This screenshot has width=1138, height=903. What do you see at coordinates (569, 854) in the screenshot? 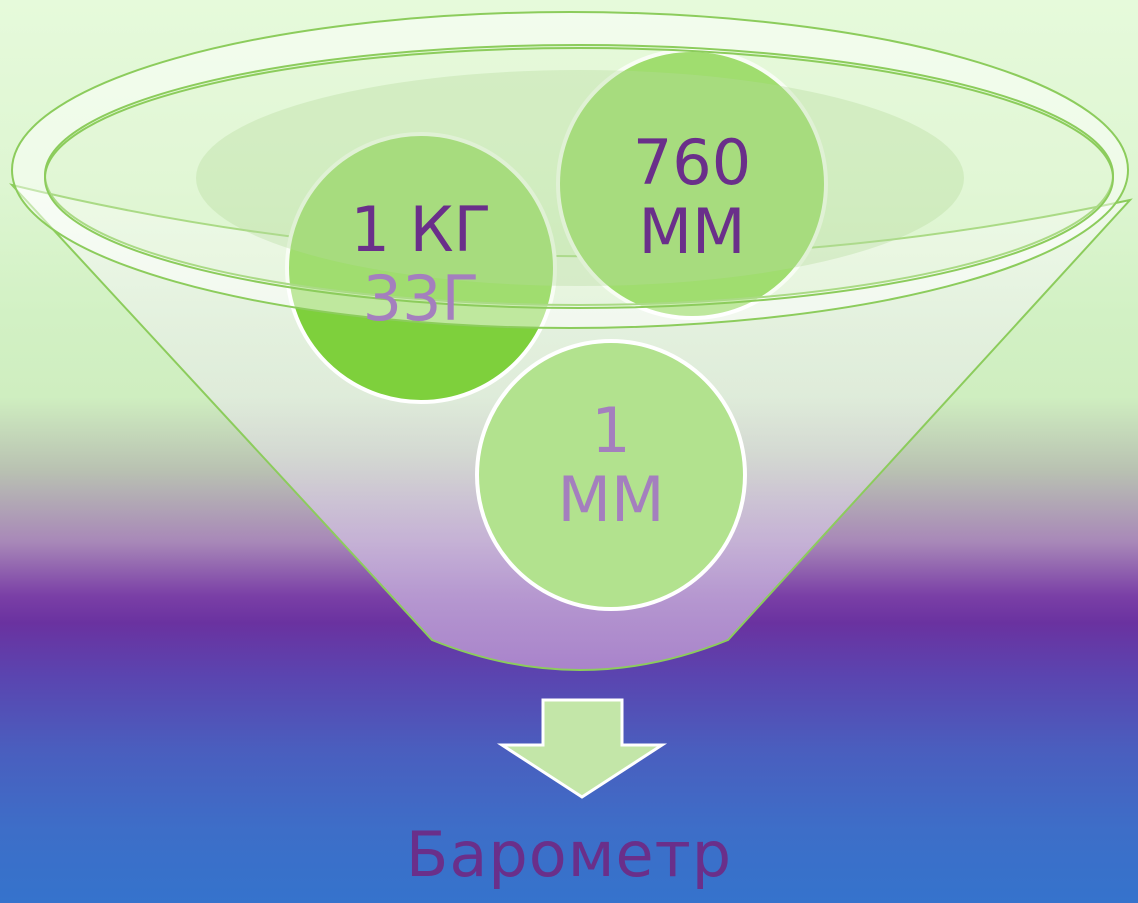
I see `result-label: Барометр` at bounding box center [569, 854].